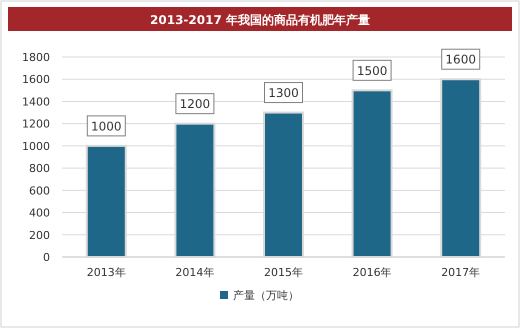 This screenshot has width=520, height=328. I want to click on data-label: 1200, so click(195, 104).